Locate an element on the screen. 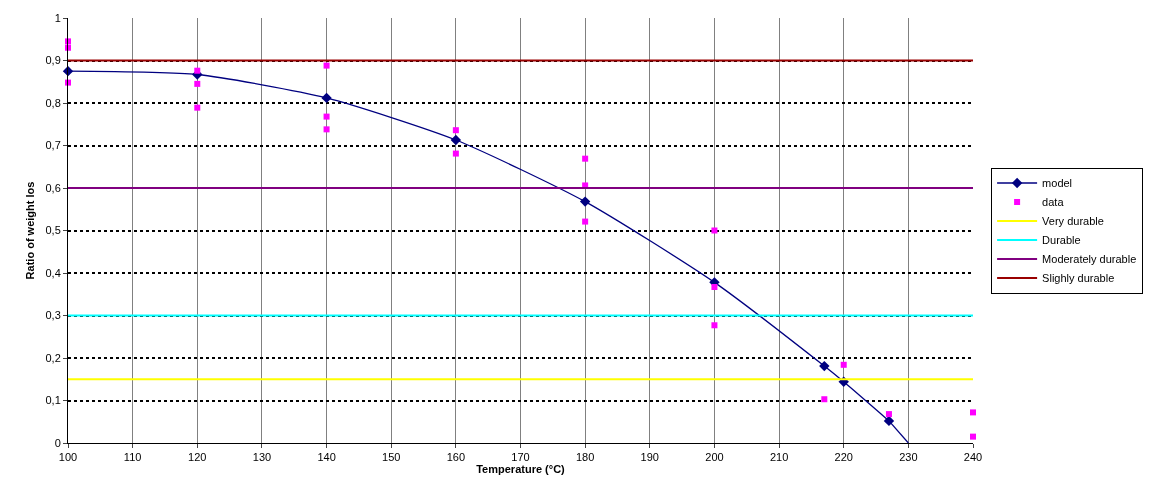 The width and height of the screenshot is (1173, 484). y-tick-label: 1 is located at coordinates (57, 17).